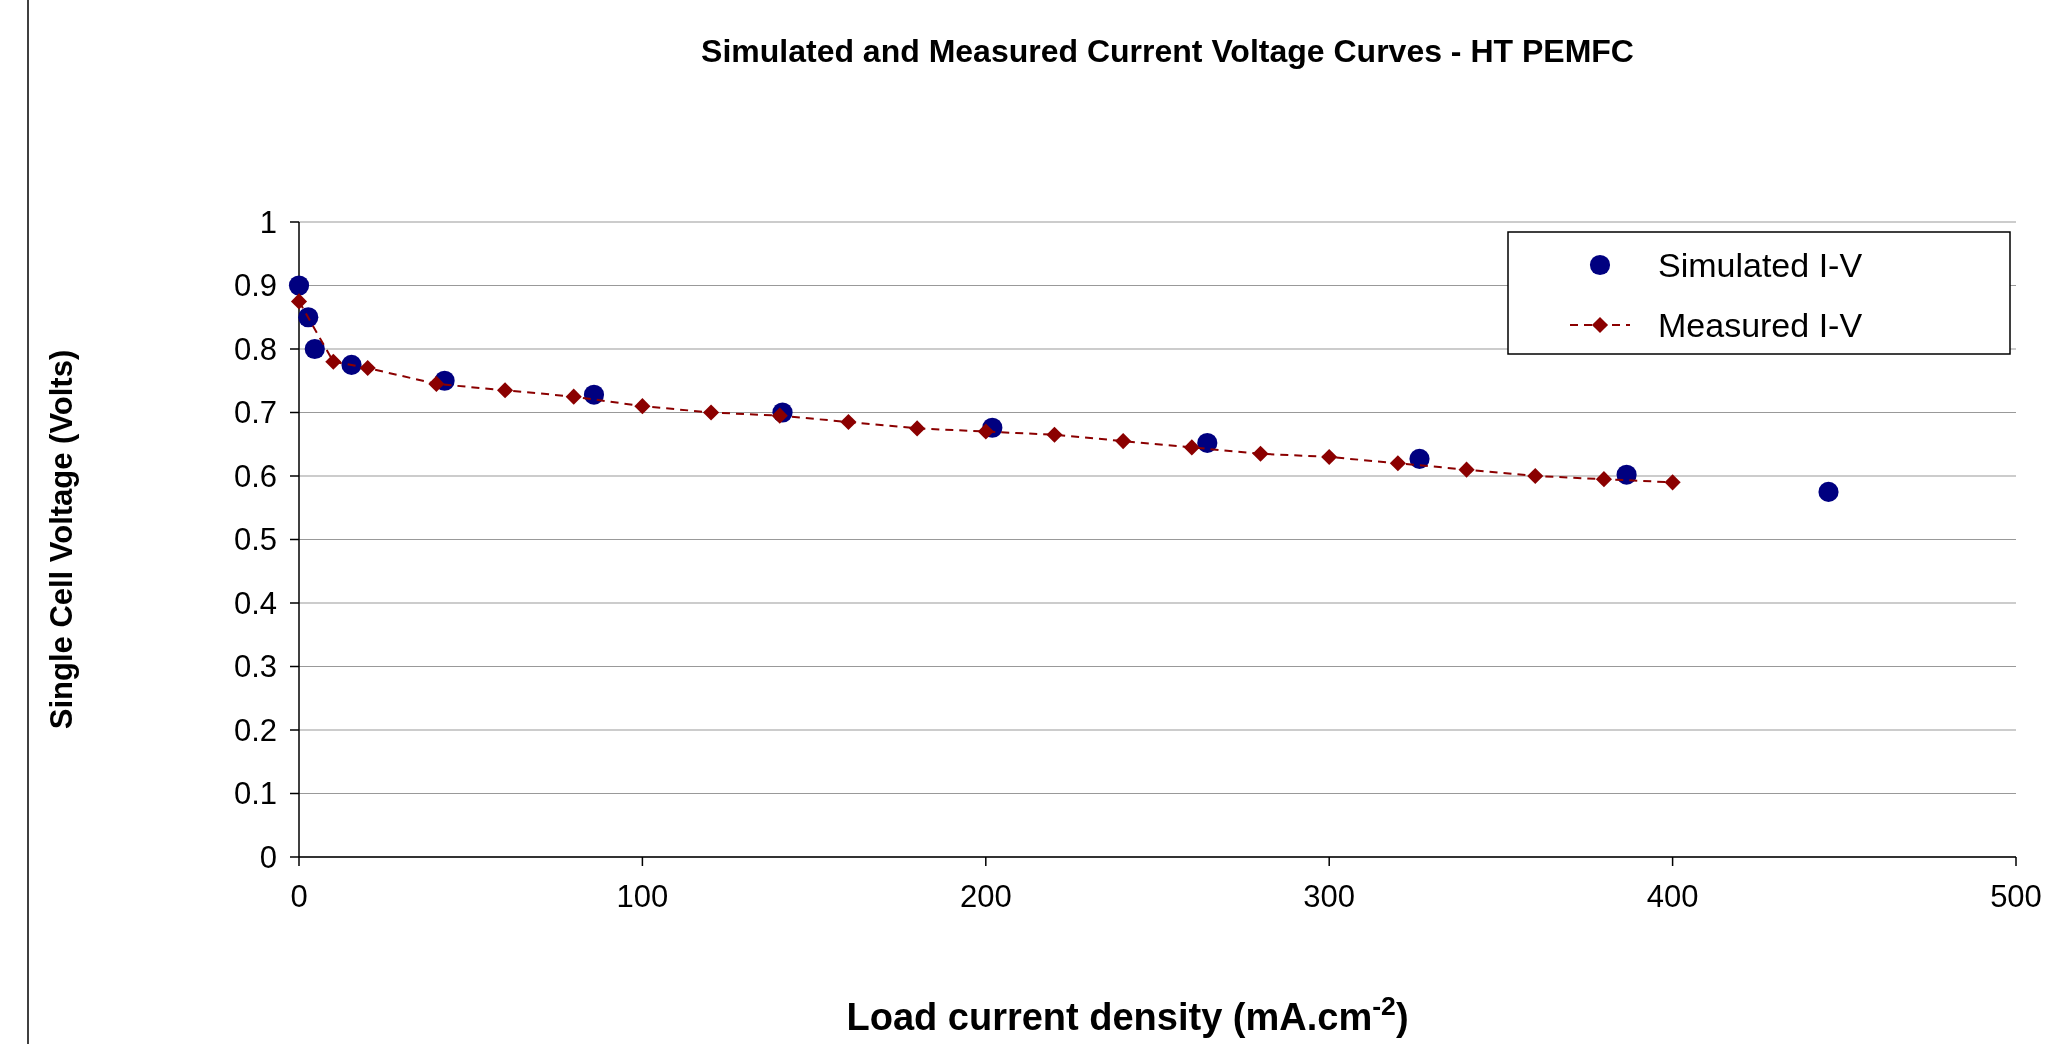 The width and height of the screenshot is (2056, 1044). I want to click on x-tick-label: 100, so click(642, 896).